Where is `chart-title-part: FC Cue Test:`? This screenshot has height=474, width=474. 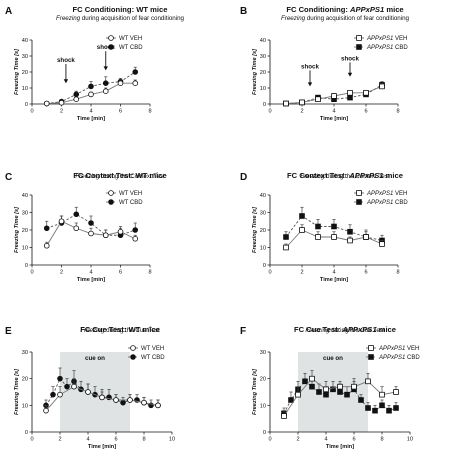 chart-title-part: FC Cue Test: is located at coordinates (318, 329).